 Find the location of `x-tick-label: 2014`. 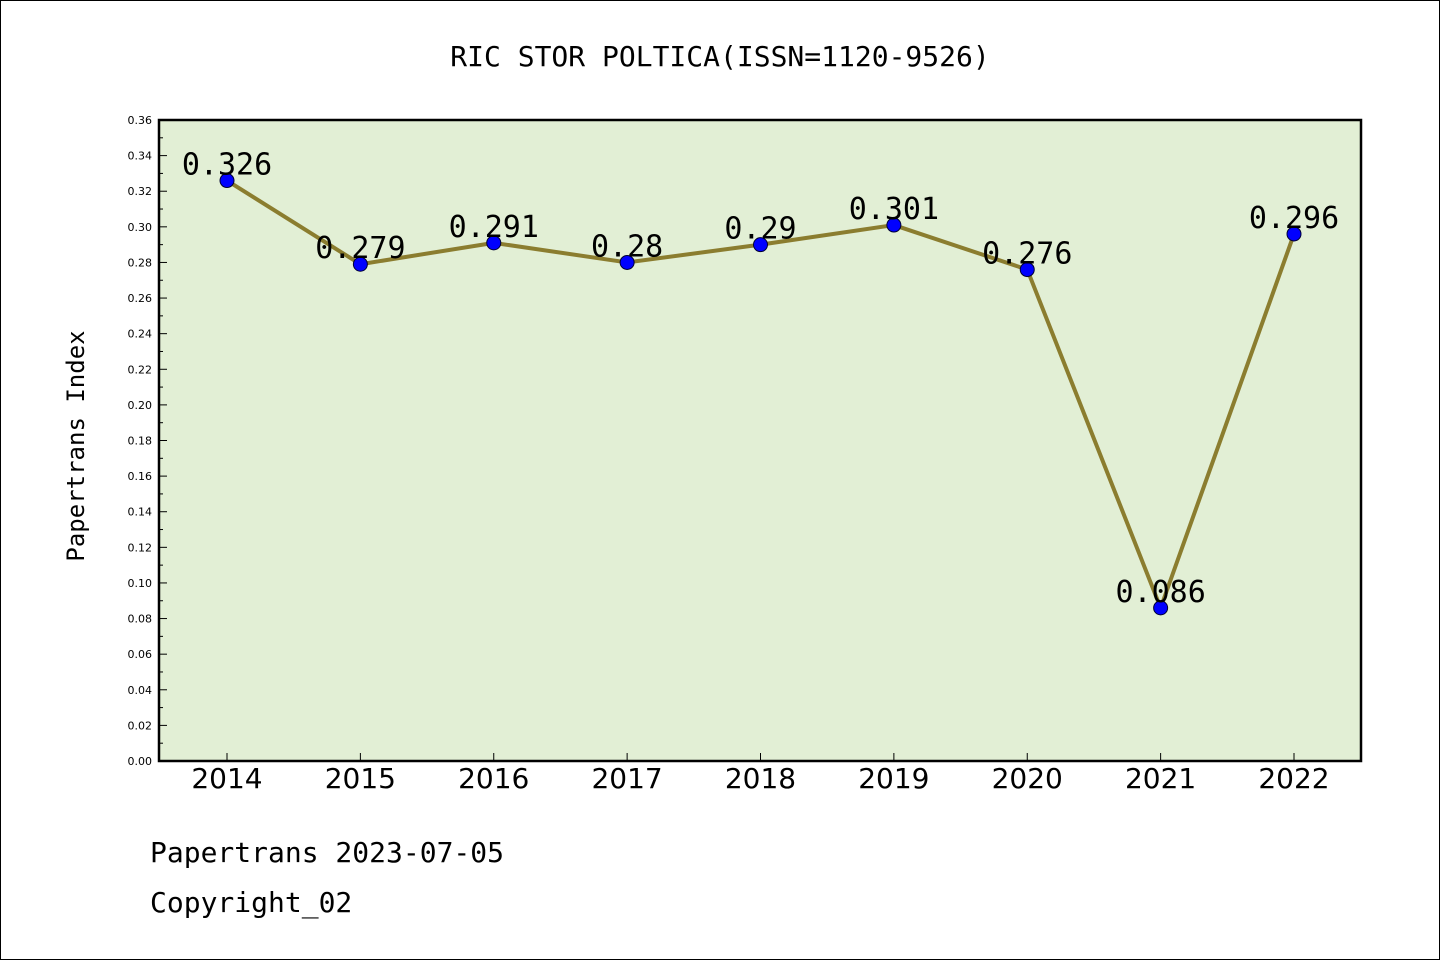

x-tick-label: 2014 is located at coordinates (226, 778).